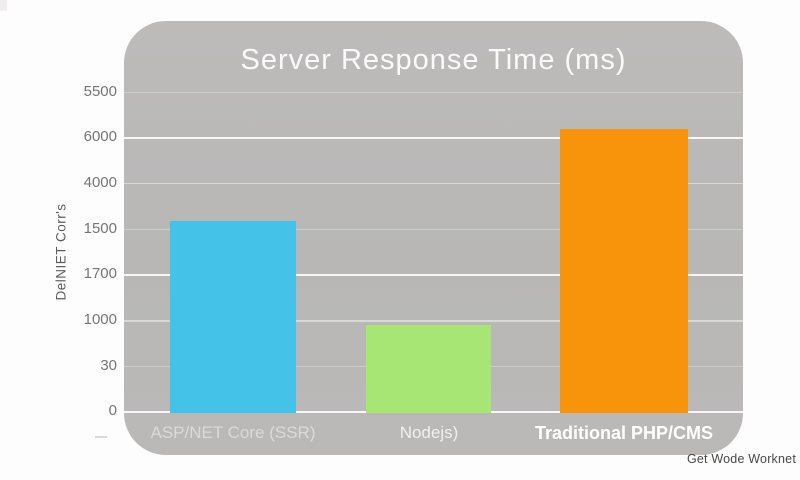  Describe the element at coordinates (100, 91) in the screenshot. I see `y-tick-label: 5500` at that location.